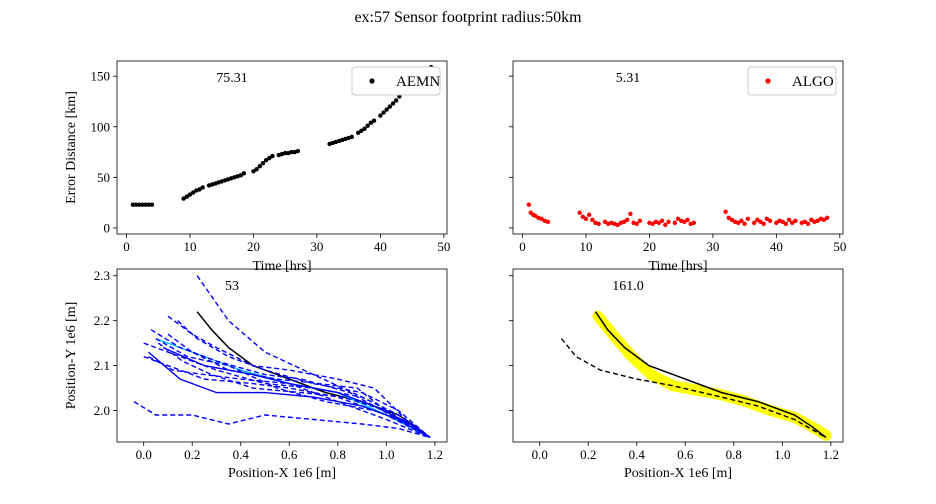  What do you see at coordinates (192, 454) in the screenshot?
I see `x-tick-label: 0.2` at bounding box center [192, 454].